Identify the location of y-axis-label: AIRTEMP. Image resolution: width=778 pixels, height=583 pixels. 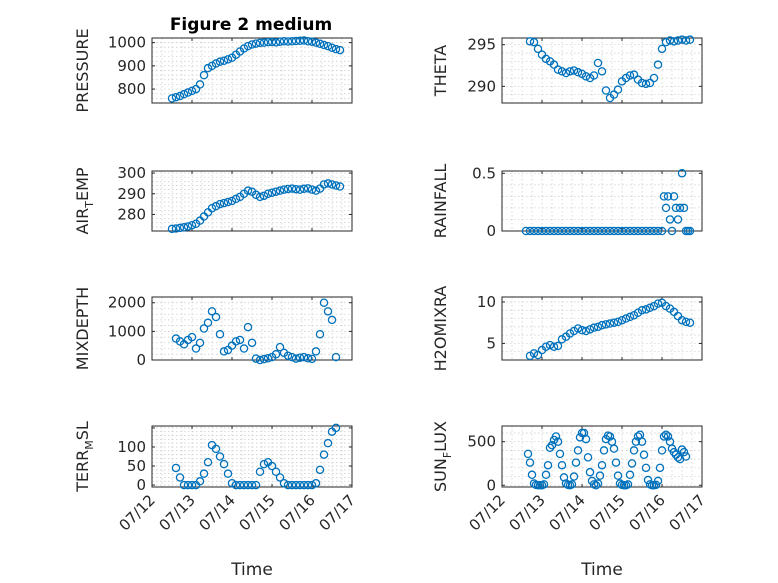
(84, 200).